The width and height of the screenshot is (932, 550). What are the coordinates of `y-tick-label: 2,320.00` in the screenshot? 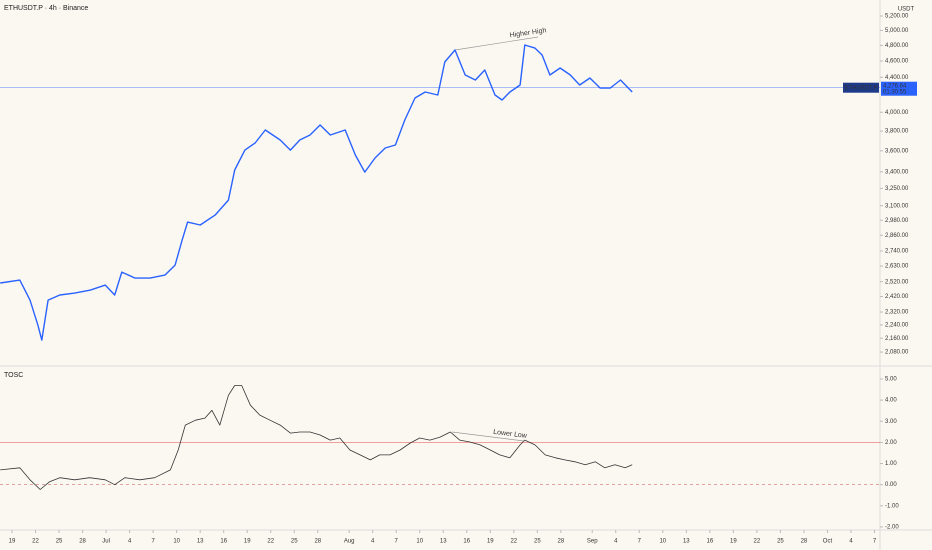 It's located at (897, 313).